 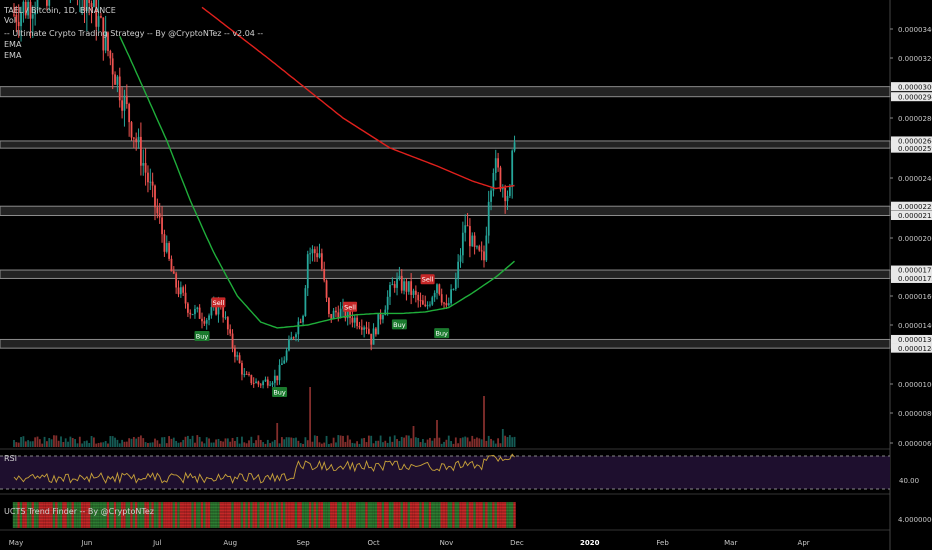 I want to click on legend-ema-1: EMA, so click(x=13, y=44).